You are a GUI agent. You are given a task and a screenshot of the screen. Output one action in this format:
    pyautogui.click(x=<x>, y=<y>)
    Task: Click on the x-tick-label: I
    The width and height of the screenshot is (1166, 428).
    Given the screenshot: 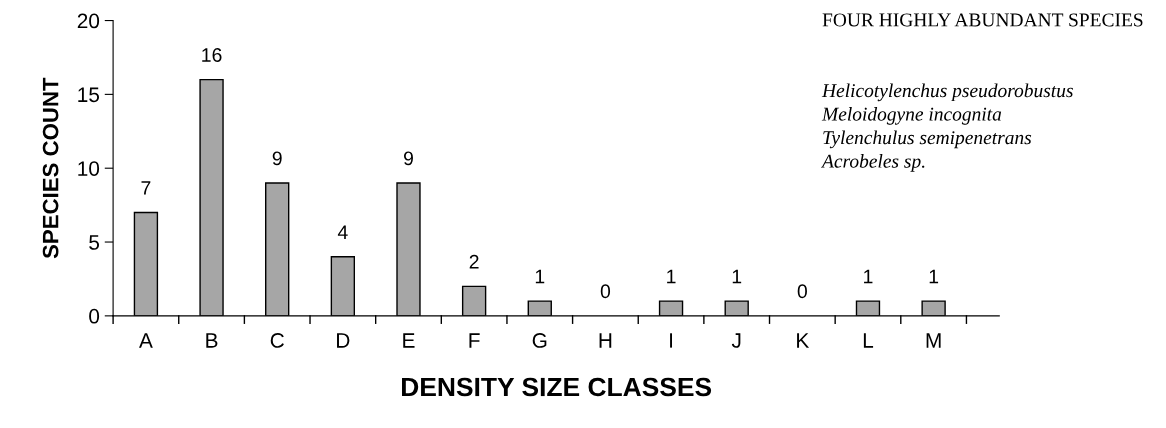 What is the action you would take?
    pyautogui.click(x=671, y=340)
    